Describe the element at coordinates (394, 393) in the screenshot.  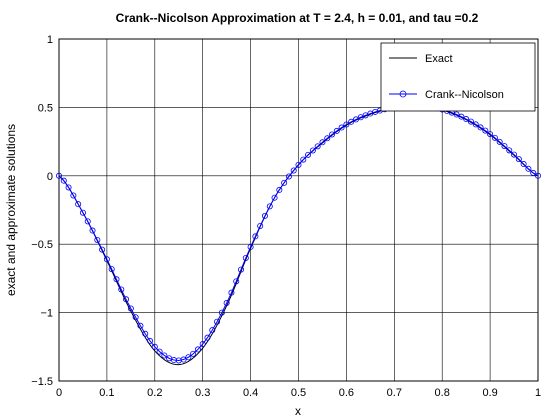
I see `x-tick-label: 0.7` at that location.